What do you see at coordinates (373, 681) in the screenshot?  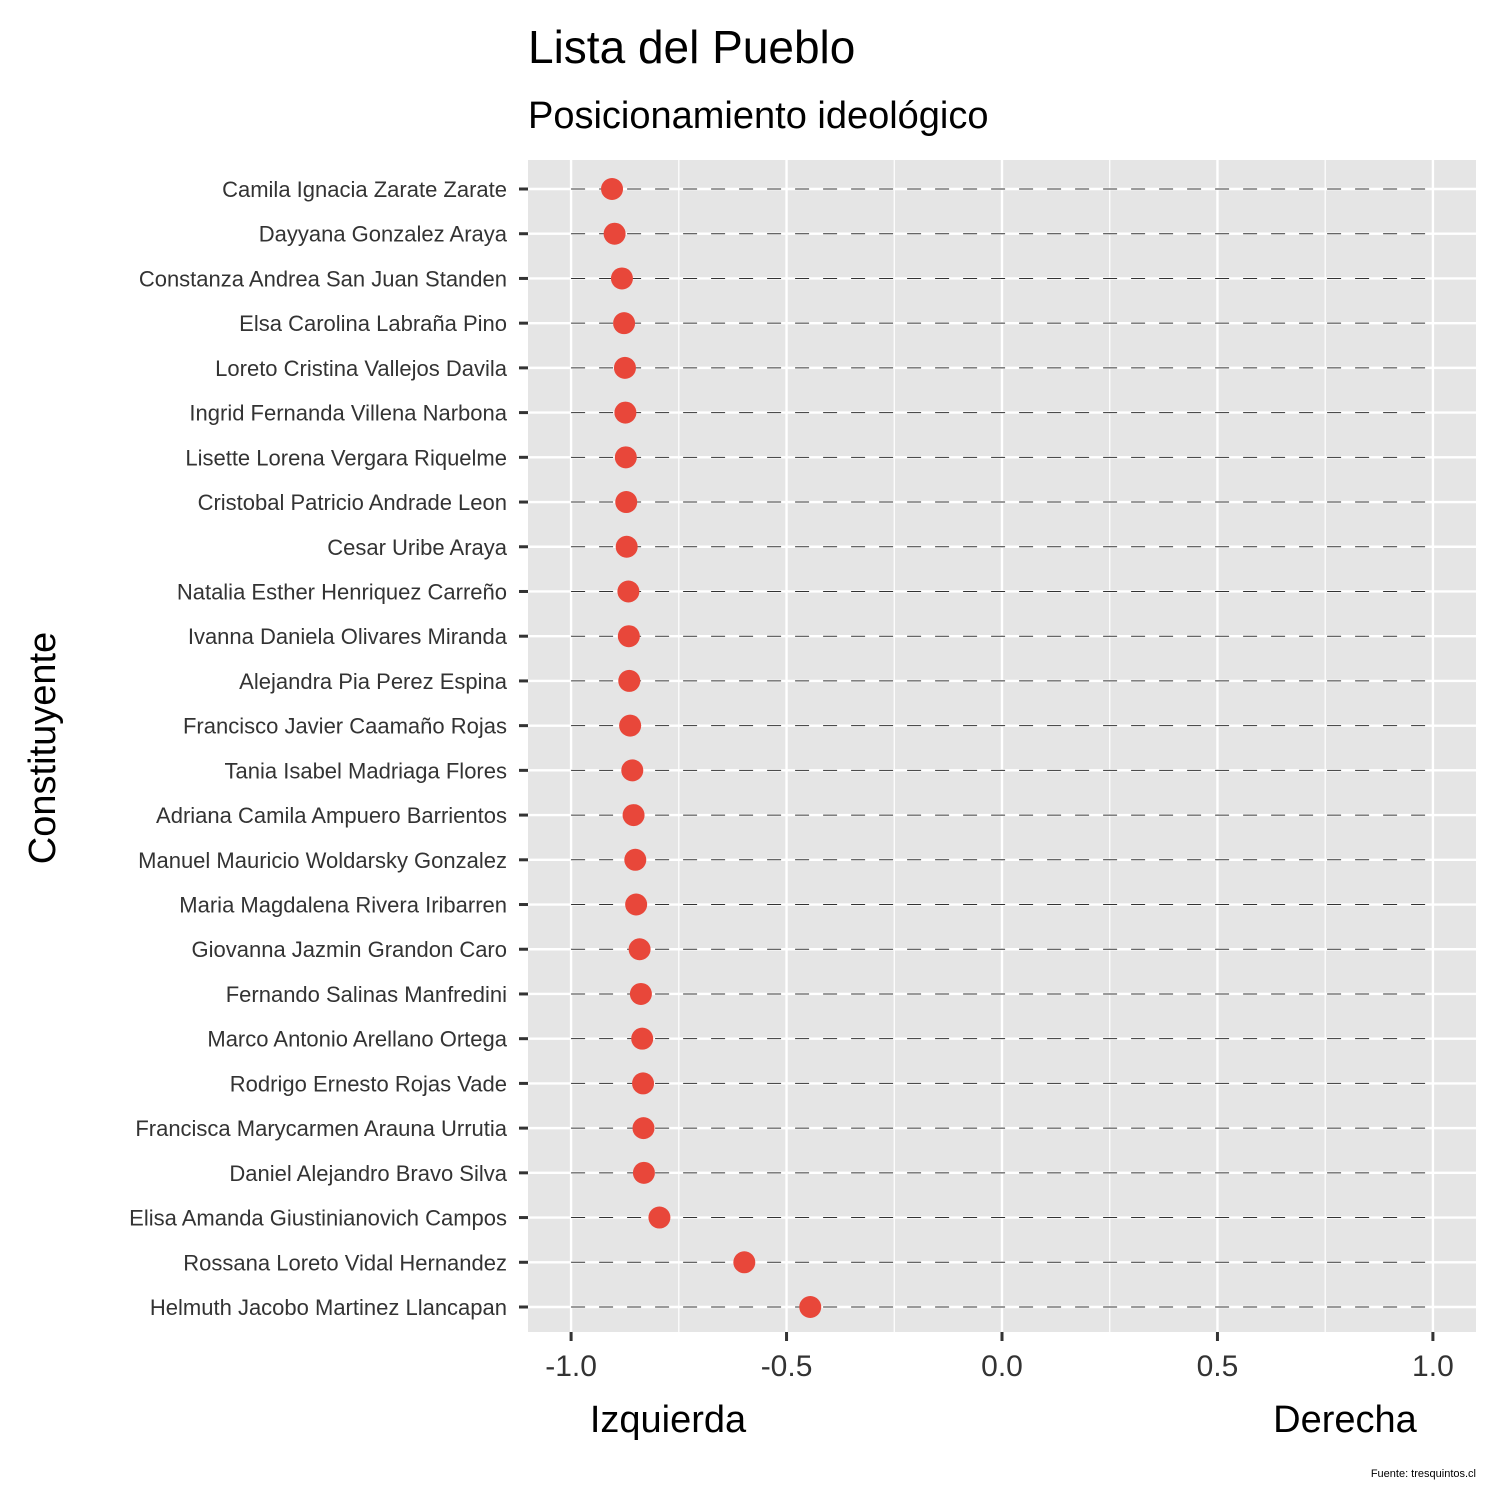 I see `y-tick-label: Alejandra Pia Perez Espina` at bounding box center [373, 681].